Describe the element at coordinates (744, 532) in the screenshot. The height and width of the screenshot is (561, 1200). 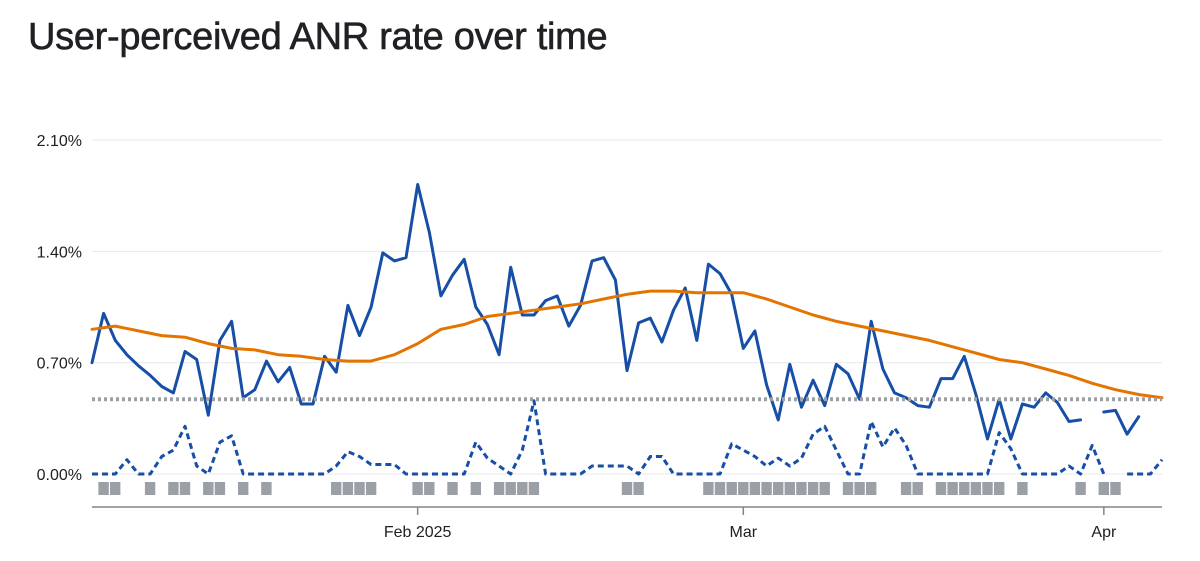
I see `x-tick-label: Mar` at that location.